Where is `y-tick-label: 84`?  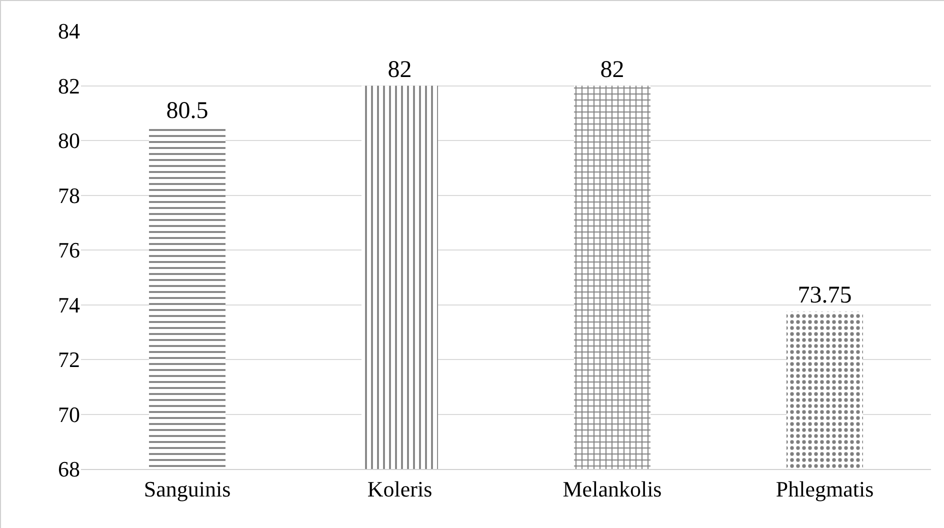 y-tick-label: 84 is located at coordinates (69, 31).